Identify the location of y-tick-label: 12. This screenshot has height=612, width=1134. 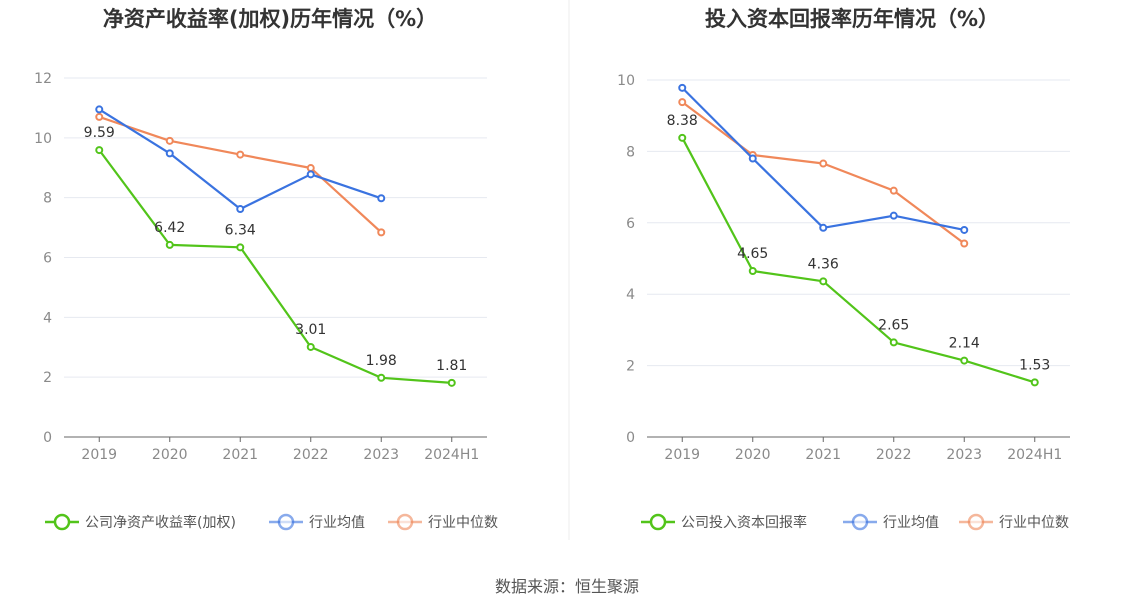
(43, 79).